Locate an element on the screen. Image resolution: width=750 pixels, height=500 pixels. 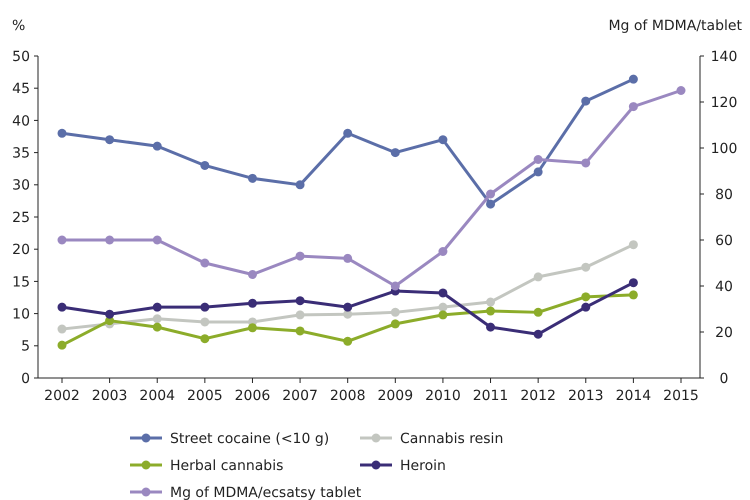
y-tick-label: 40 is located at coordinates (21, 121).